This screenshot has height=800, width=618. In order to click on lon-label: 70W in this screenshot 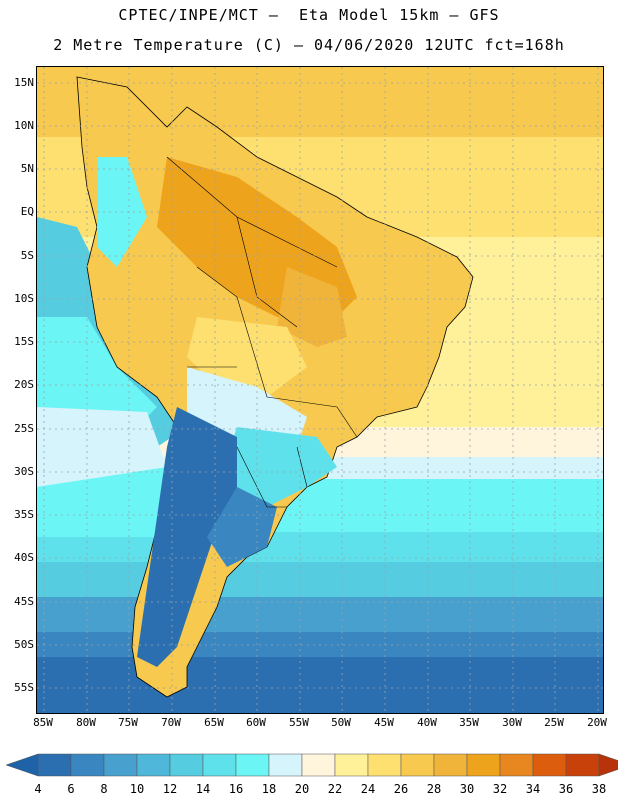, I will do `click(171, 722)`.